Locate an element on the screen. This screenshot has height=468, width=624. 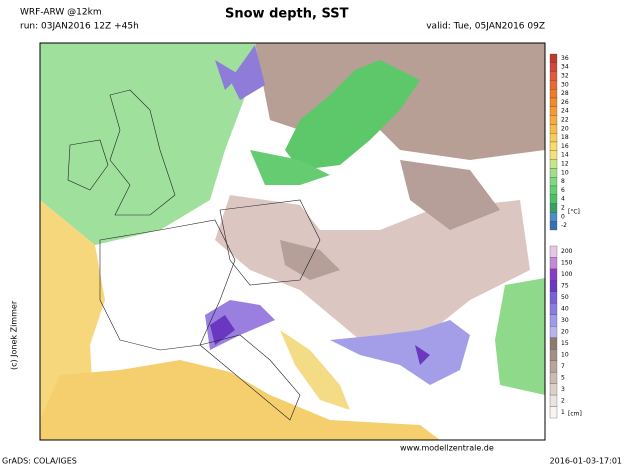
legend-unit: [cm] is located at coordinates (575, 414).